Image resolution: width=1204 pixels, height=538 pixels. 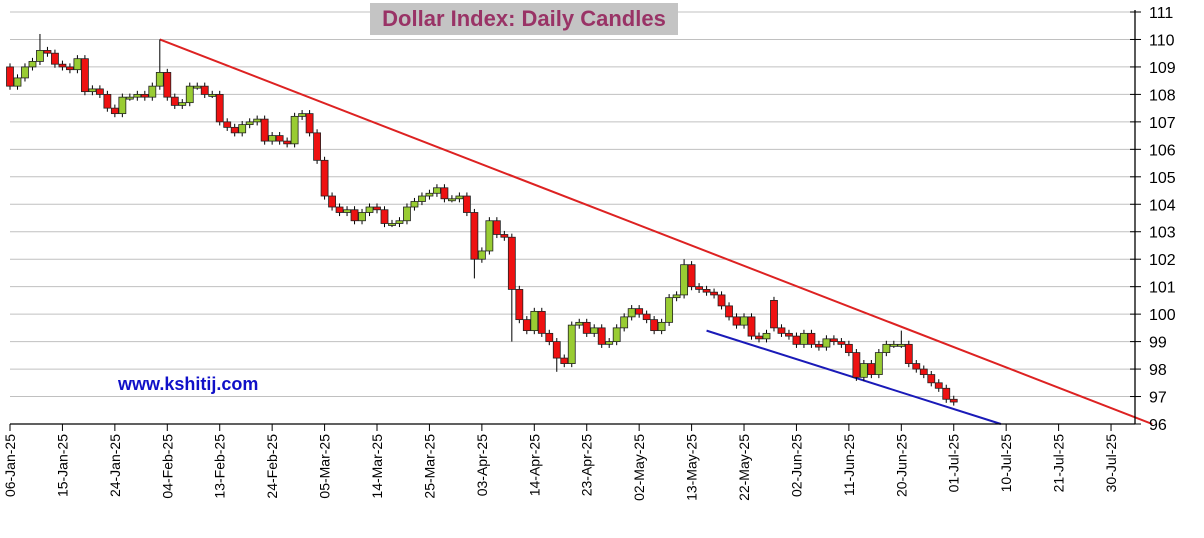 I want to click on y-tick-label: 108, so click(x=1162, y=95).